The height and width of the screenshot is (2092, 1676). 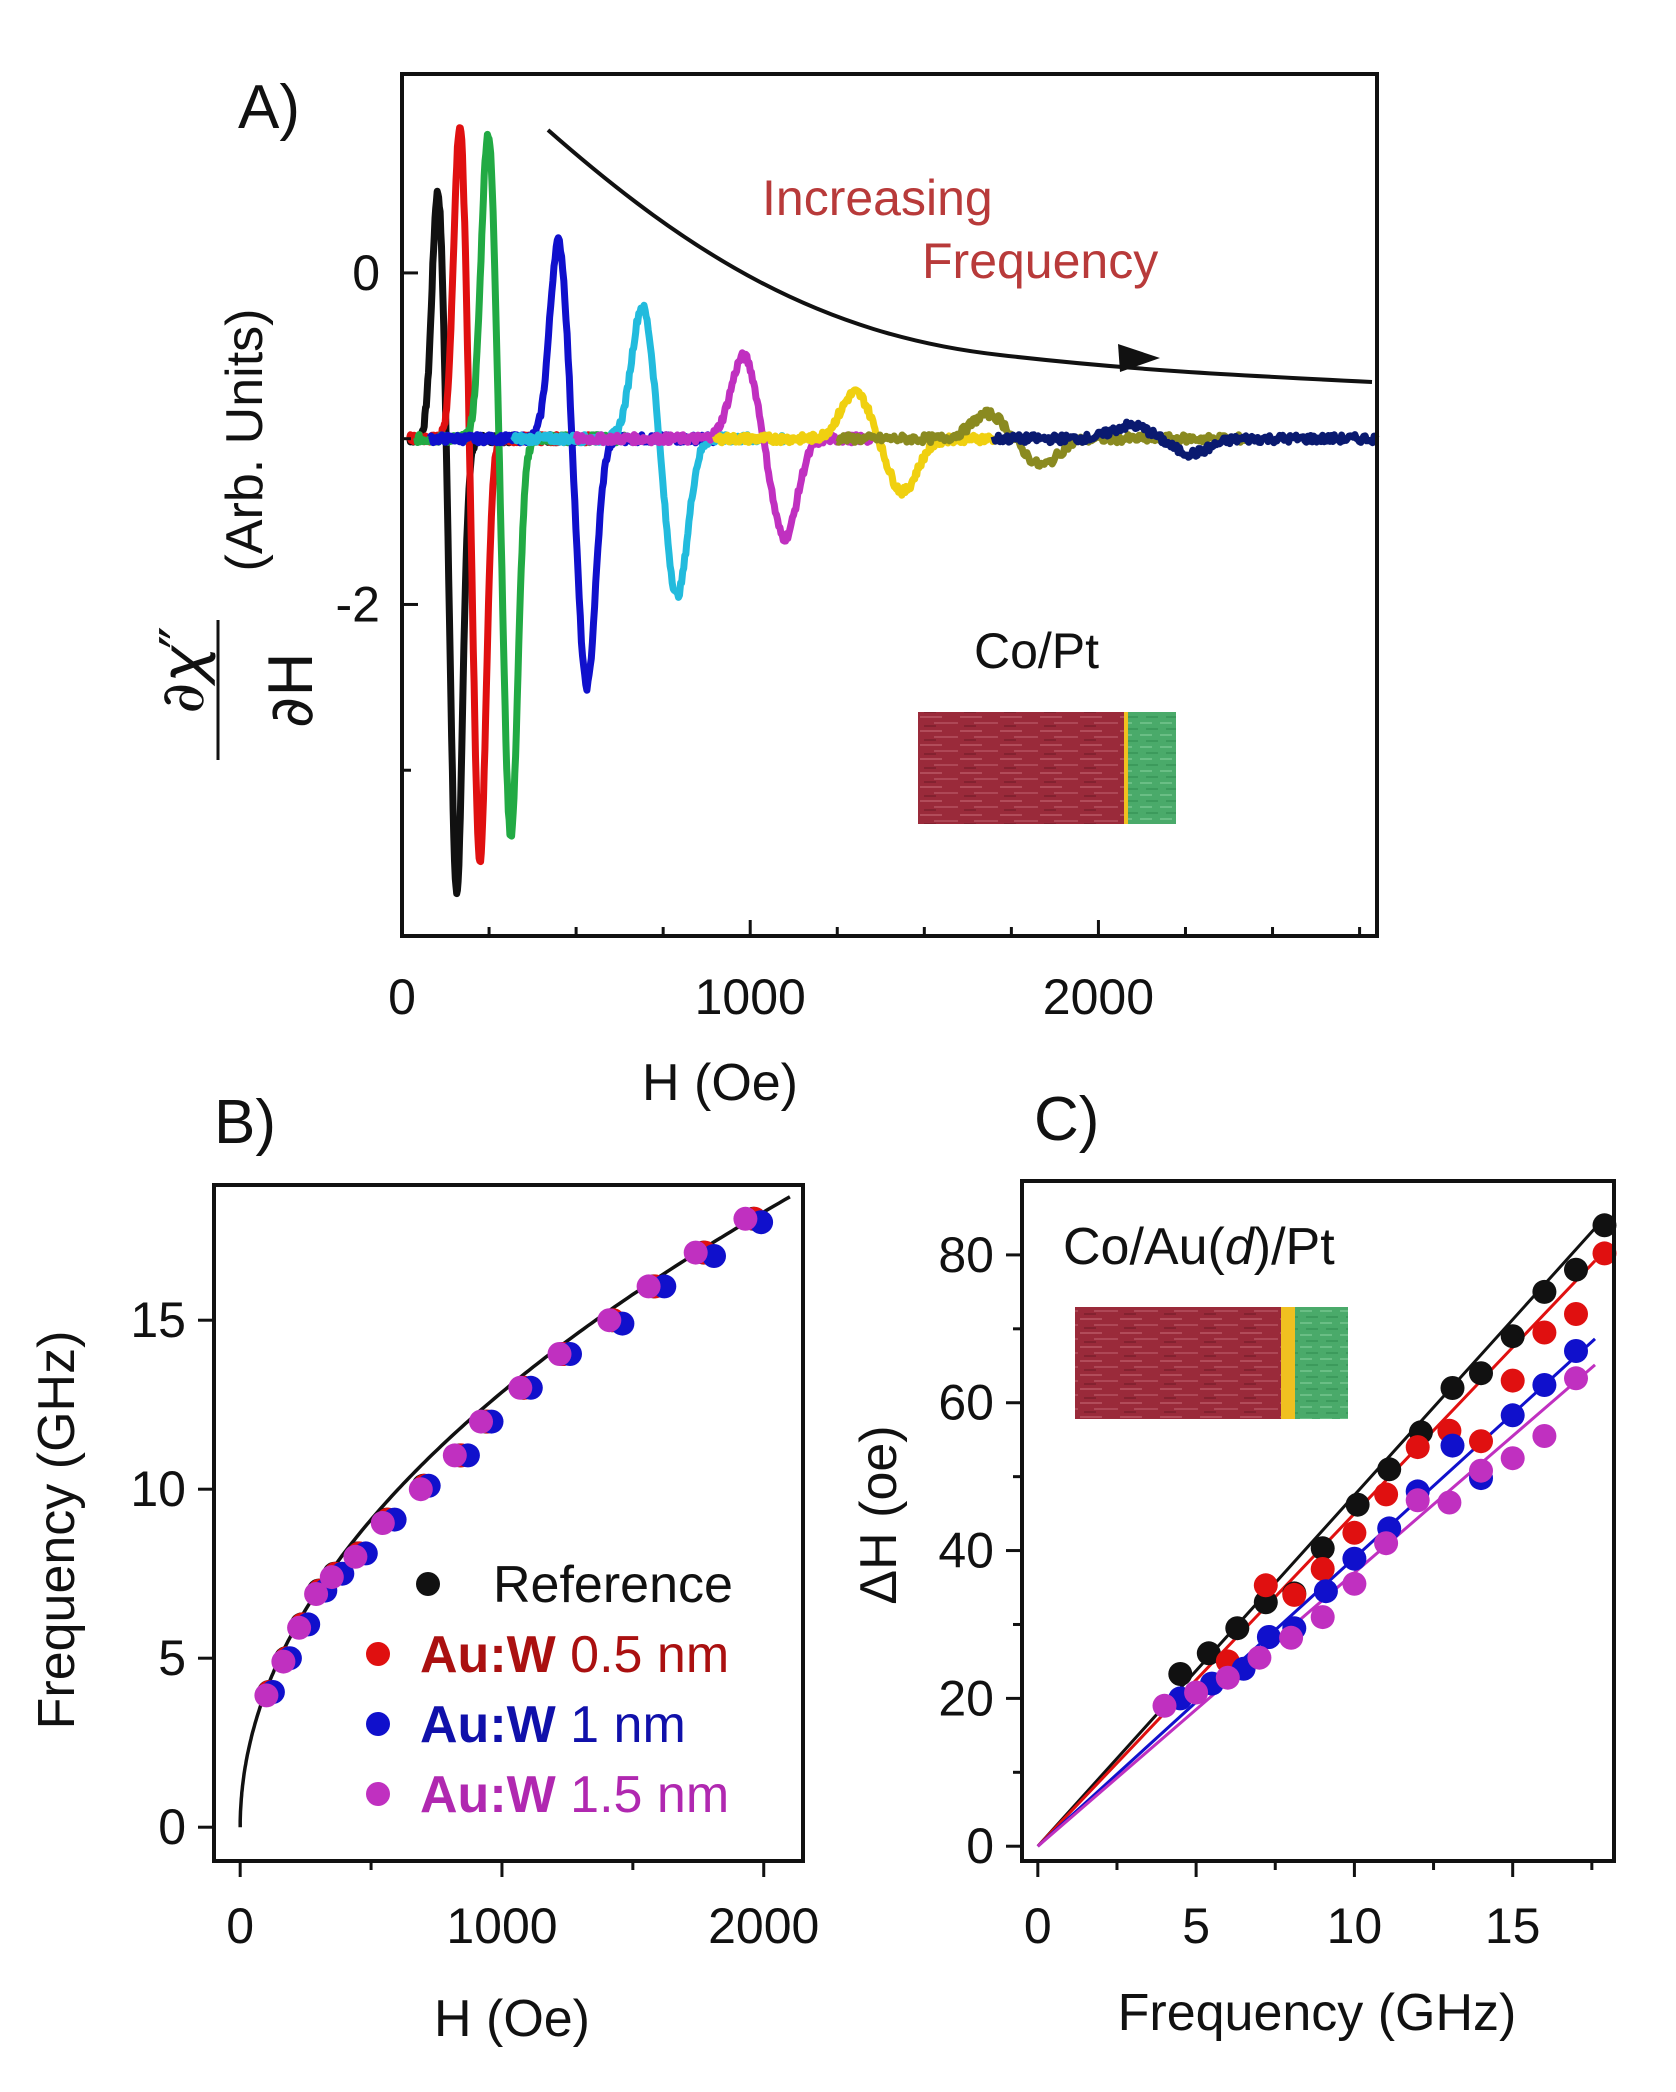 What do you see at coordinates (1199, 1247) in the screenshot?
I see `co-au-pt-label: Co/Au(d)/Pt` at bounding box center [1199, 1247].